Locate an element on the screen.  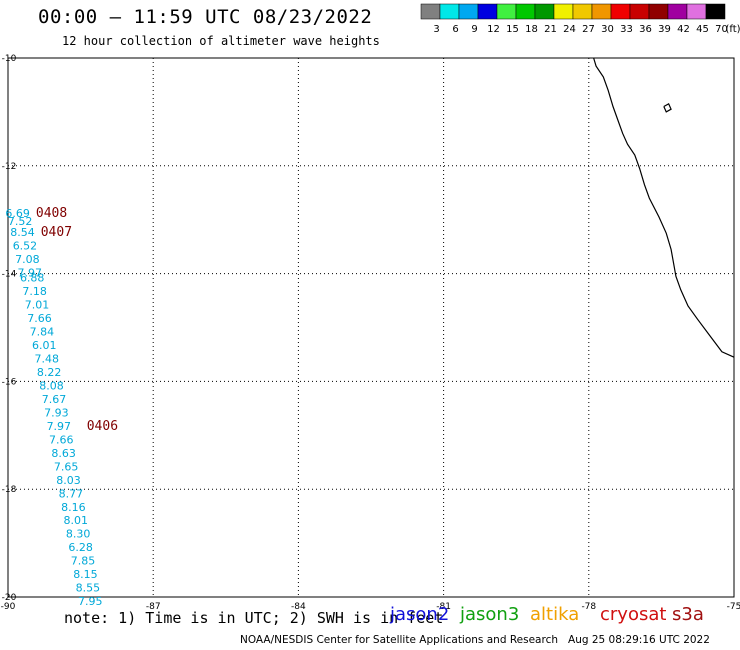
wave-height-label: 7.48 is located at coordinates (46, 359).